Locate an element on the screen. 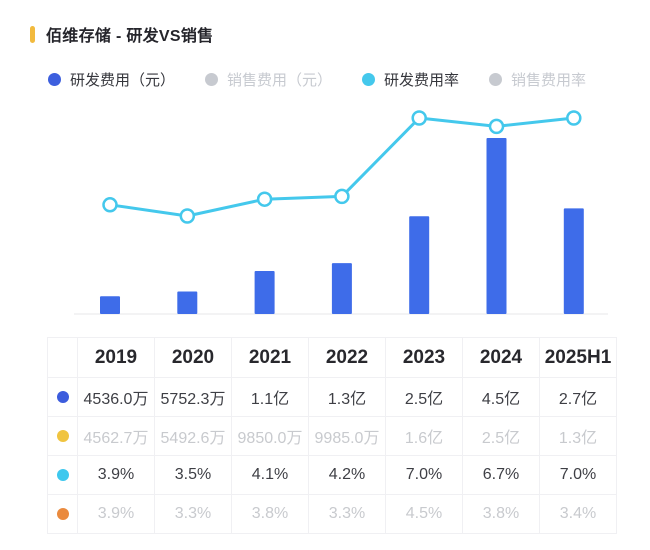 Image resolution: width=650 pixels, height=550 pixels. legend-label: 销售费用率 is located at coordinates (549, 80).